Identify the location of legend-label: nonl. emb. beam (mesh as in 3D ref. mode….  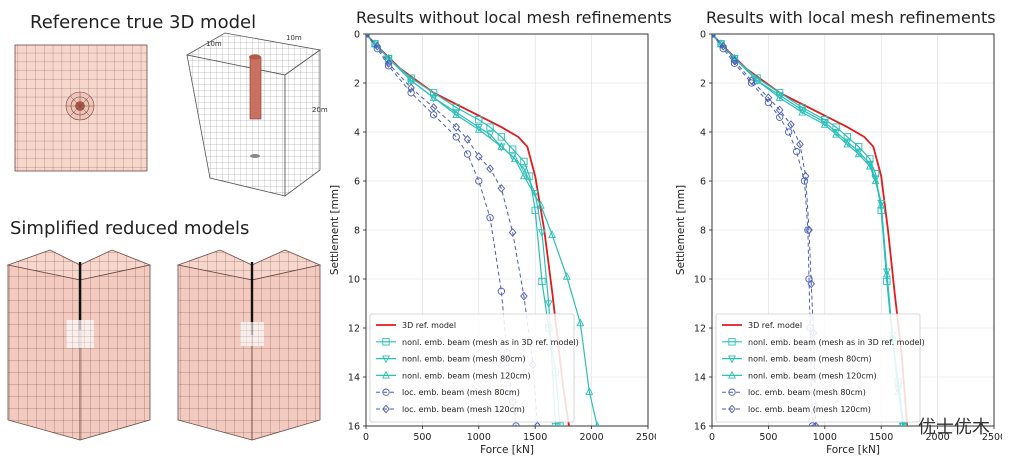
(490, 342).